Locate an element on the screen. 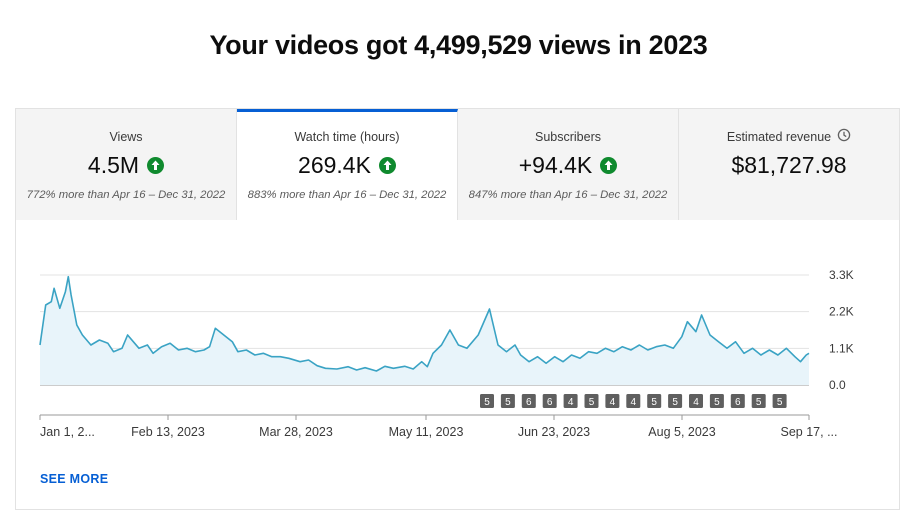  tab-revenue-value-row: $81,727.98 is located at coordinates (789, 165).